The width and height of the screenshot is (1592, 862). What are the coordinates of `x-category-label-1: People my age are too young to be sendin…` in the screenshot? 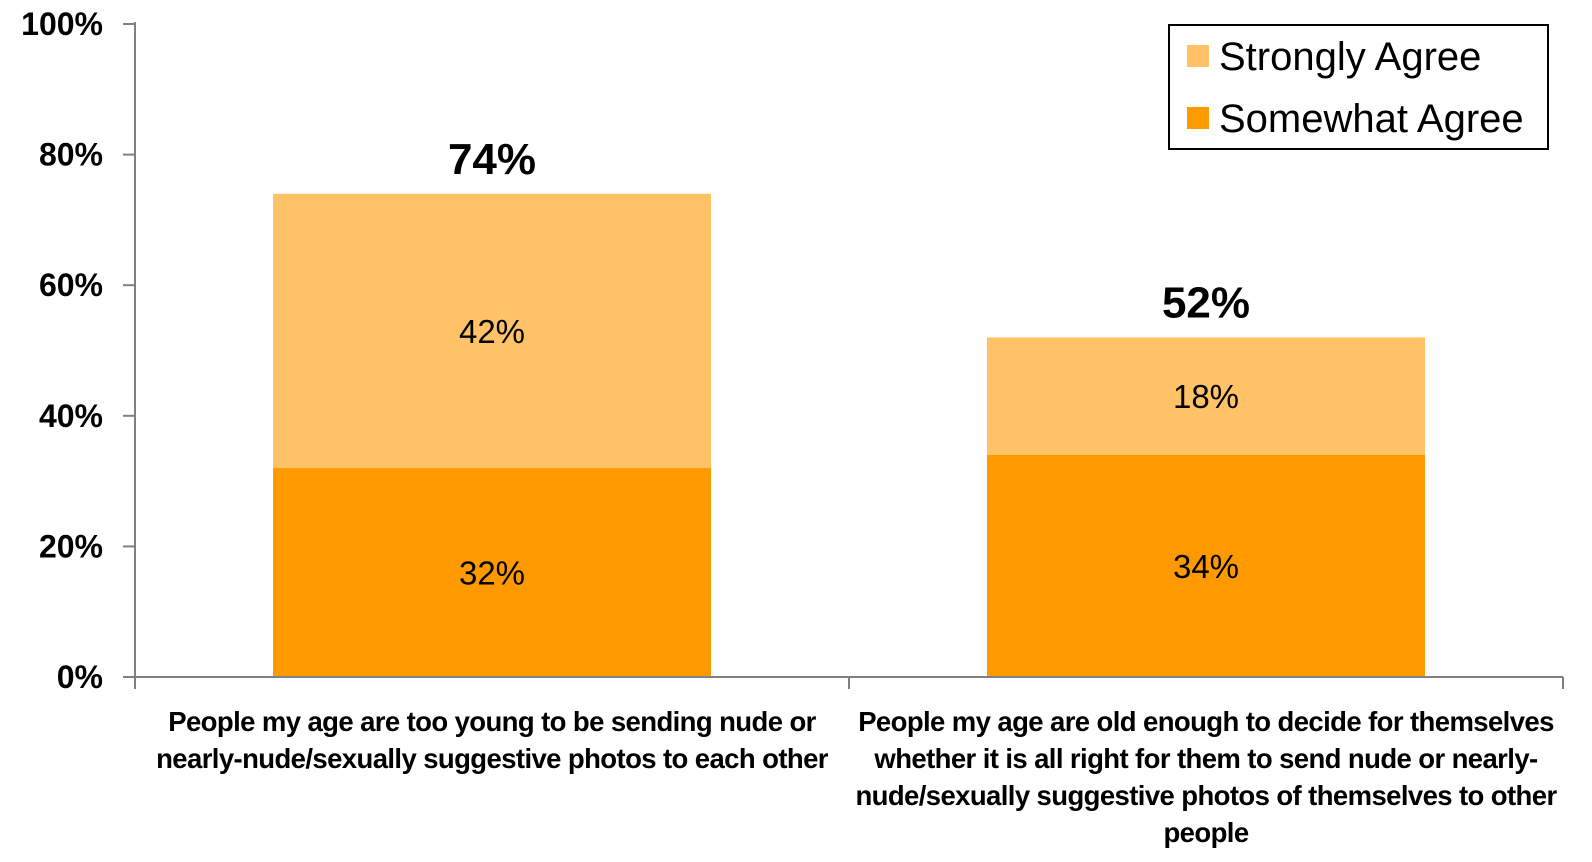 It's located at (492, 740).